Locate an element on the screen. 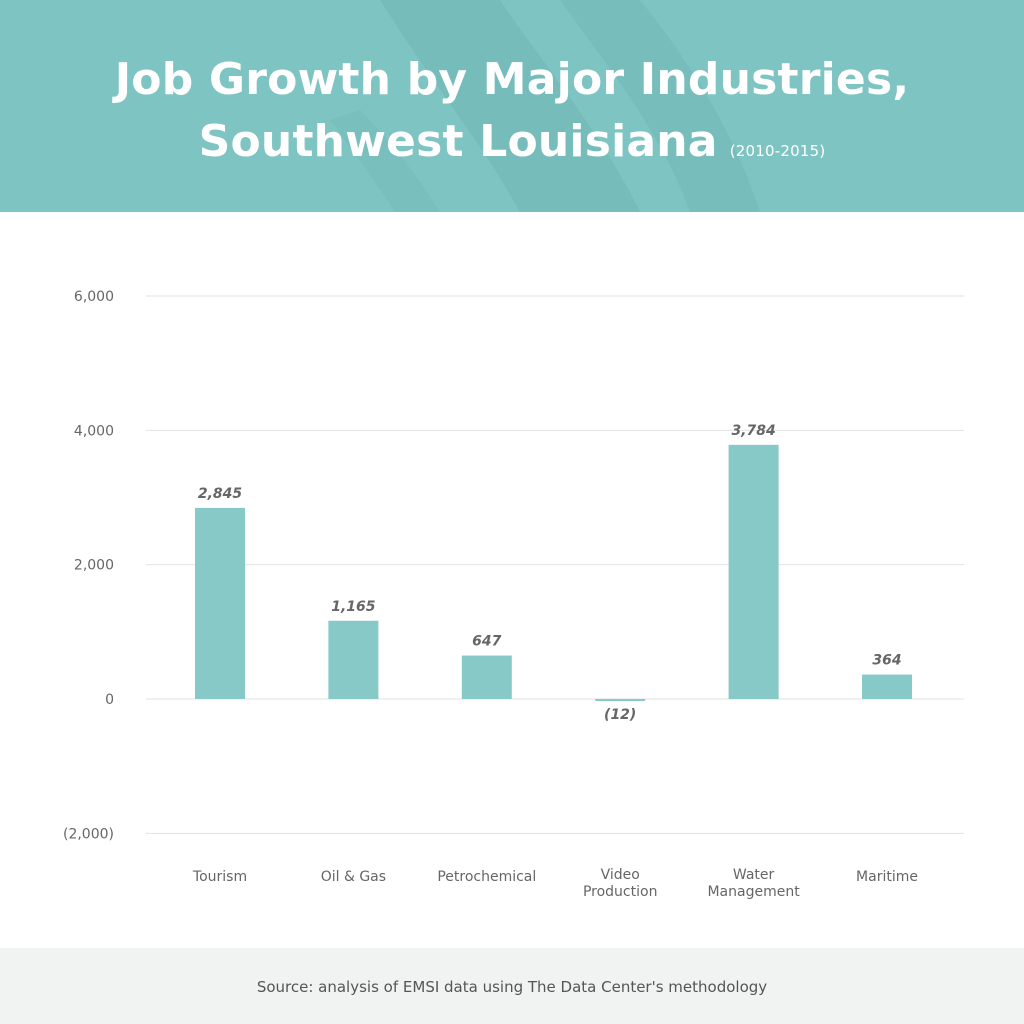 The image size is (1024, 1024). y-tick-label: 2,000 is located at coordinates (94, 566).